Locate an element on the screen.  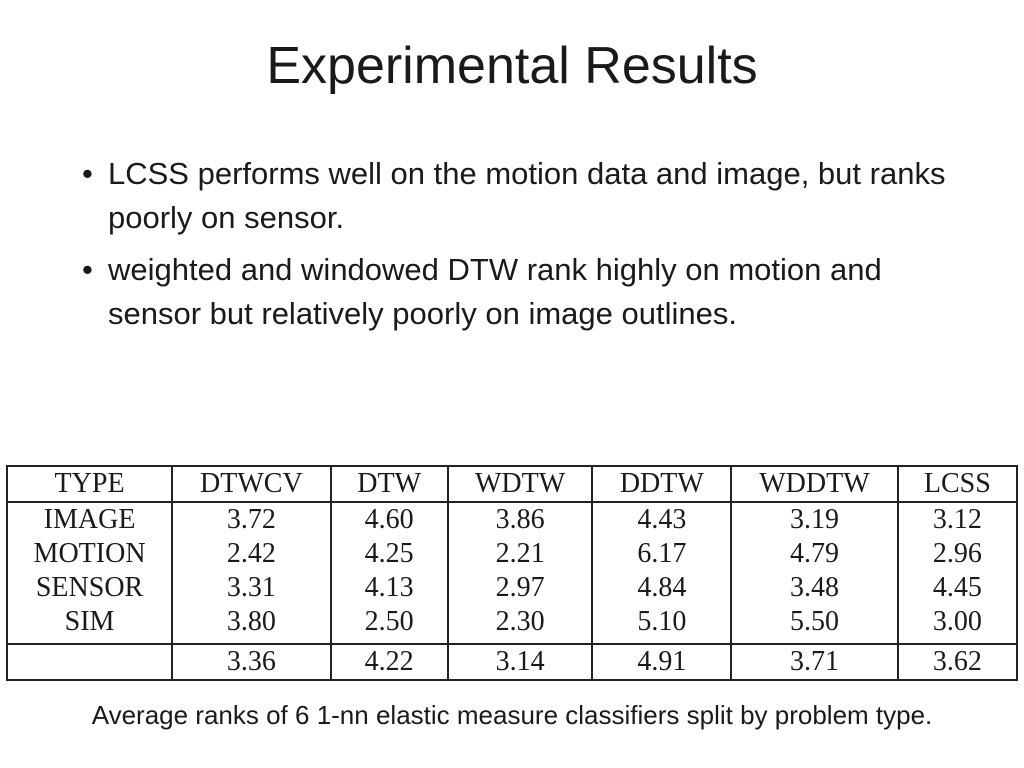
average-cell: 3.36 is located at coordinates (251, 662).